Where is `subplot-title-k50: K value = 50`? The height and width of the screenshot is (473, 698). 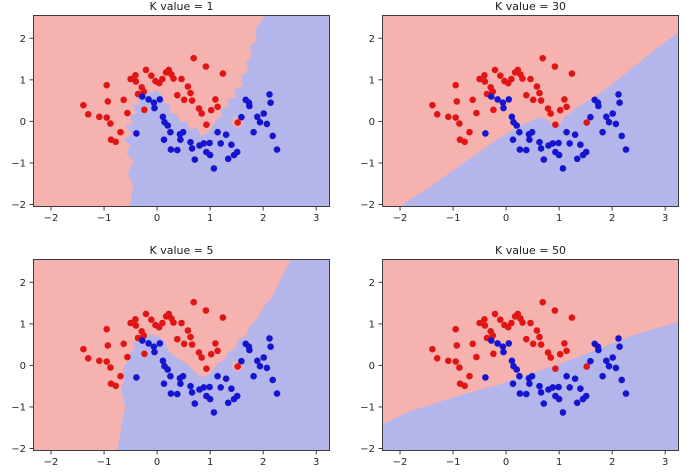 subplot-title-k50: K value = 50 is located at coordinates (530, 250).